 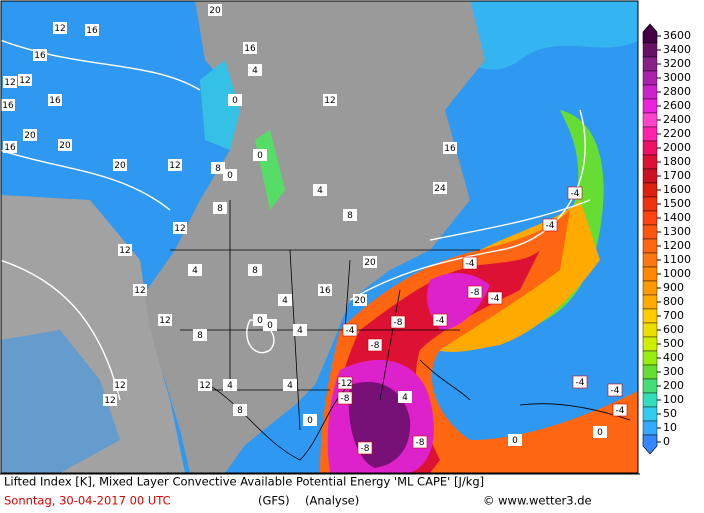 I want to click on legend-label: 1100, so click(x=677, y=259).